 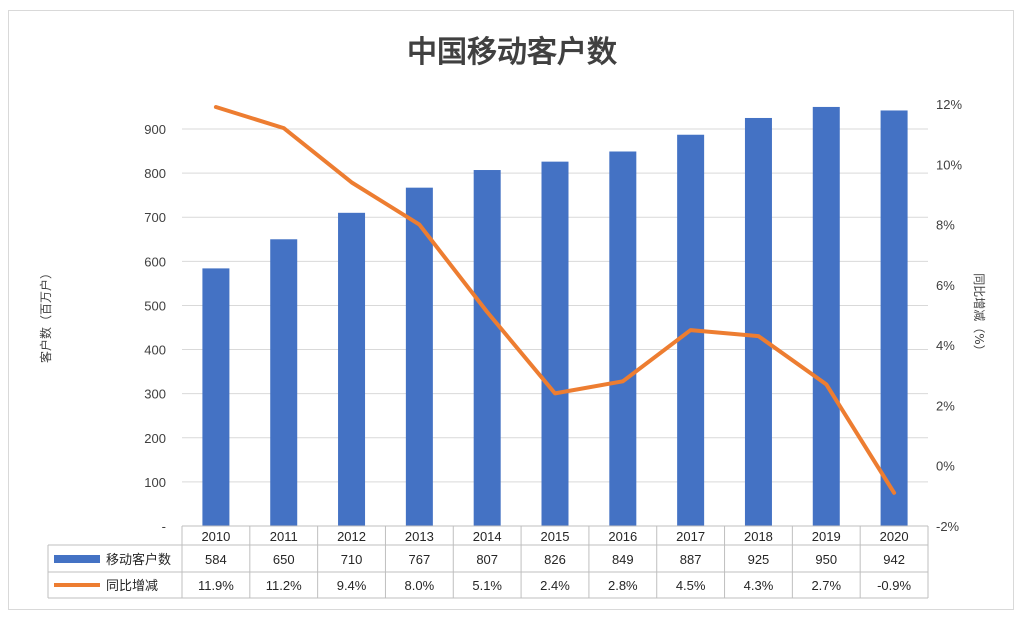 What do you see at coordinates (945, 405) in the screenshot?
I see `right-tick-label: 2%` at bounding box center [945, 405].